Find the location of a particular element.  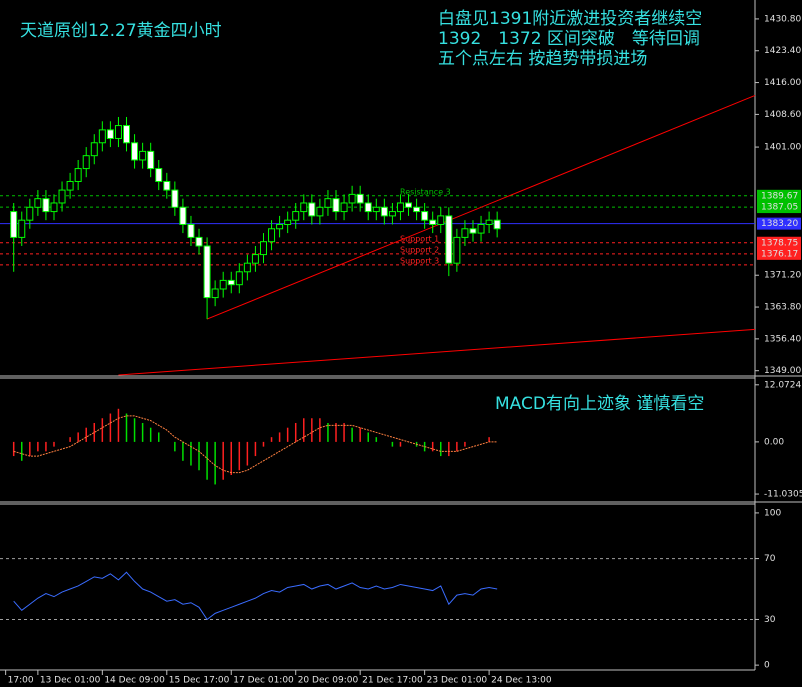

y-tick-label: 12.0724 is located at coordinates (782, 385).